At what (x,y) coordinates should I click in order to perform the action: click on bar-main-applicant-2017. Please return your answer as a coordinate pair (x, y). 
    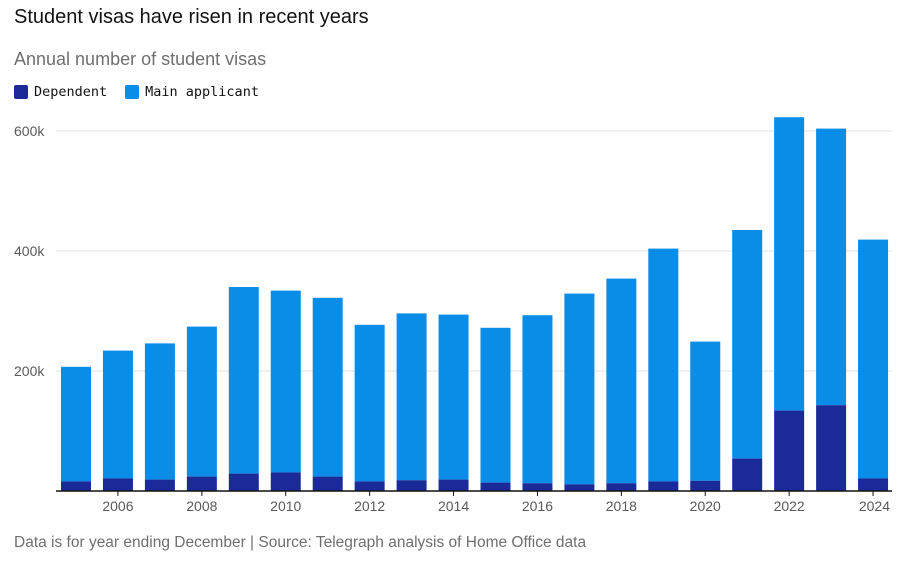
    Looking at the image, I should click on (579, 389).